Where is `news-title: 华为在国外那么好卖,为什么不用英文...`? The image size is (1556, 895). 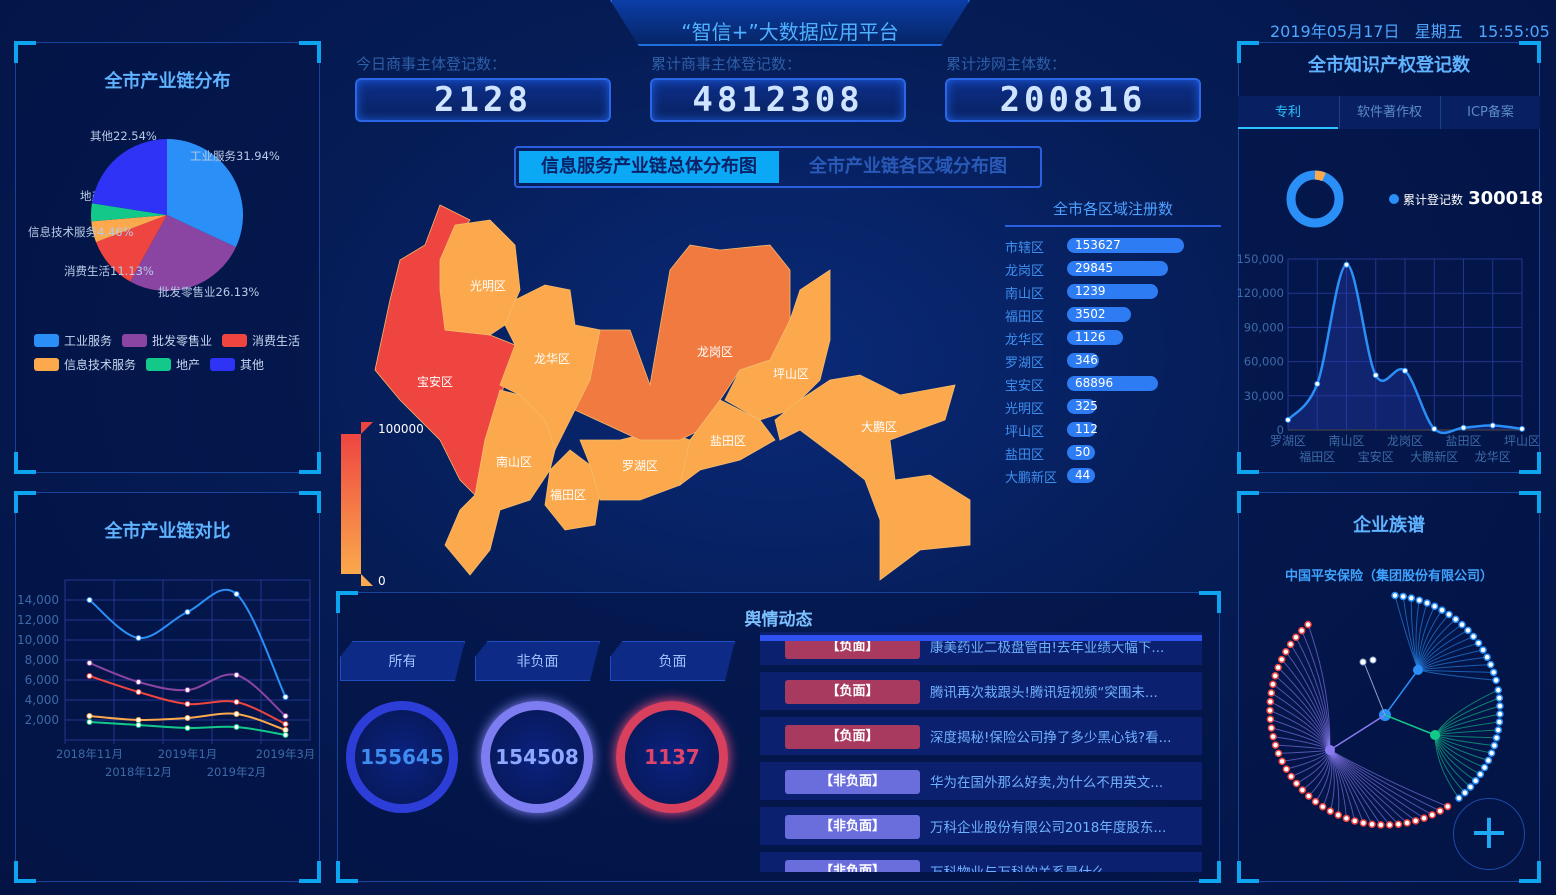 news-title: 华为在国外那么好卖,为什么不用英文... is located at coordinates (1047, 783).